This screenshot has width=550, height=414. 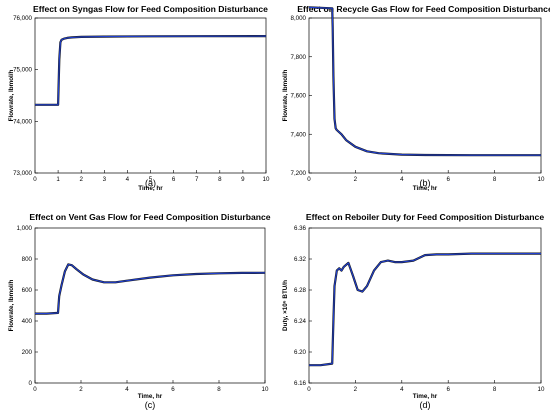 I want to click on panel-label: (b), so click(x=425, y=183).